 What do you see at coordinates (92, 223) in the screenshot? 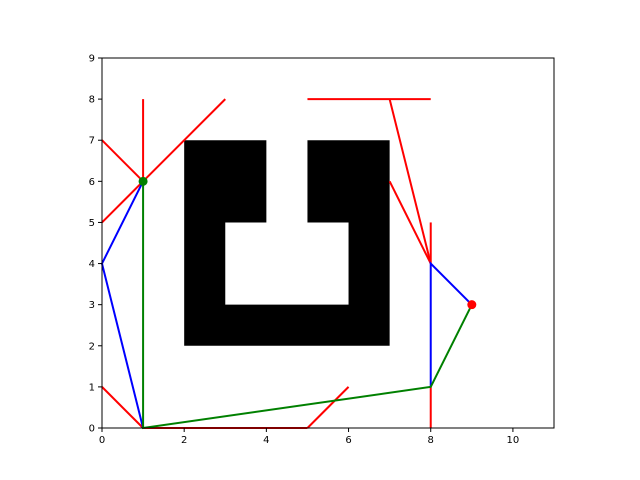
I see `y-tick-label-5: 5` at bounding box center [92, 223].